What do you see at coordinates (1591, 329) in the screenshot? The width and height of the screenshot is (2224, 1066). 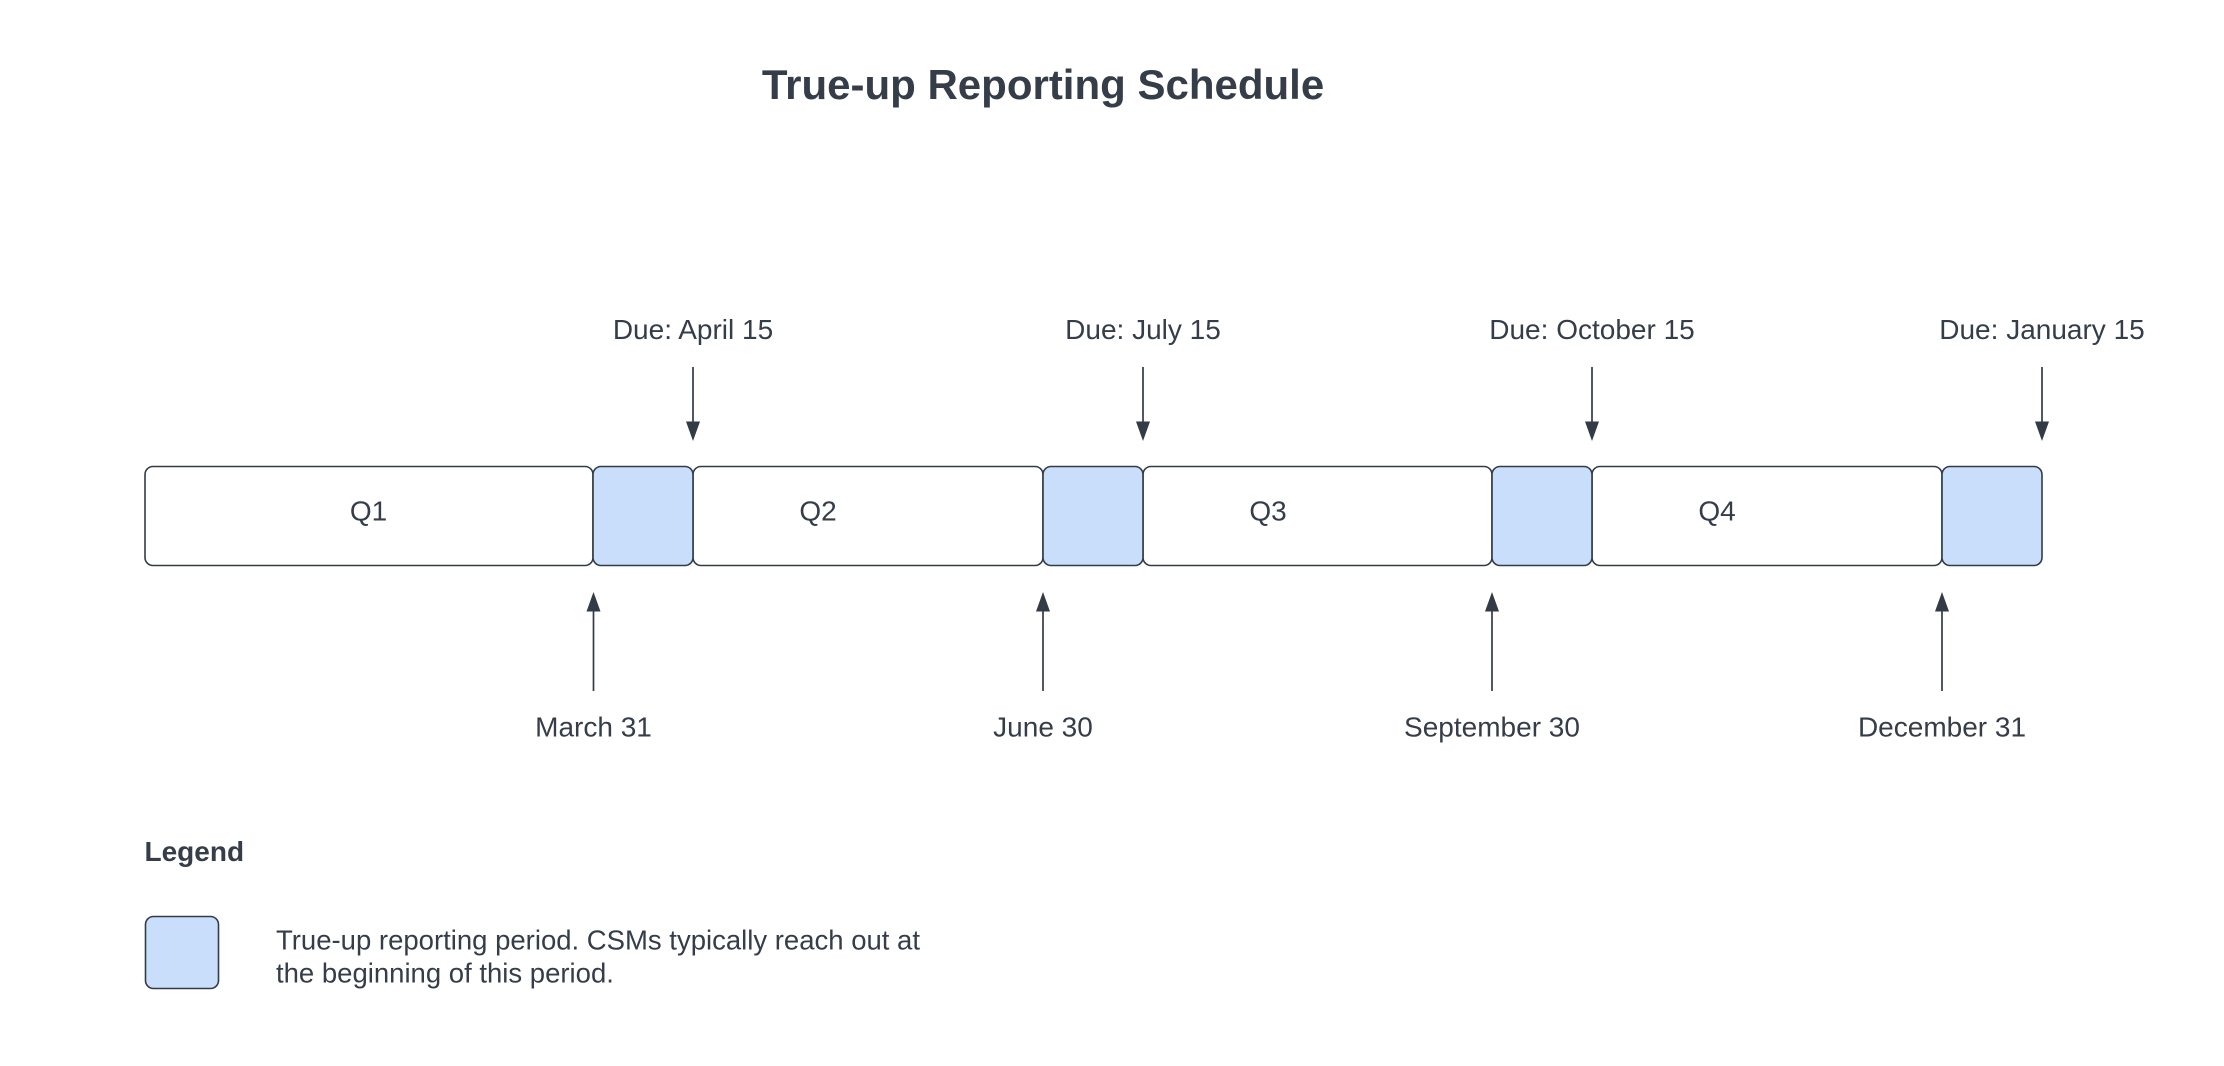 I see `svg-text: Due: October 15` at bounding box center [1591, 329].